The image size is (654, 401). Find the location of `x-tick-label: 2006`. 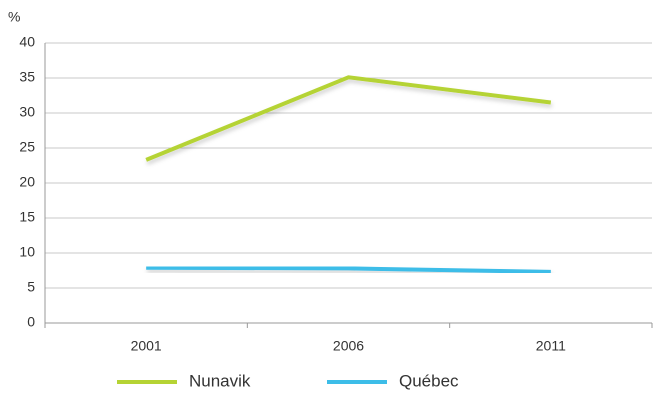

x-tick-label: 2006 is located at coordinates (348, 346).